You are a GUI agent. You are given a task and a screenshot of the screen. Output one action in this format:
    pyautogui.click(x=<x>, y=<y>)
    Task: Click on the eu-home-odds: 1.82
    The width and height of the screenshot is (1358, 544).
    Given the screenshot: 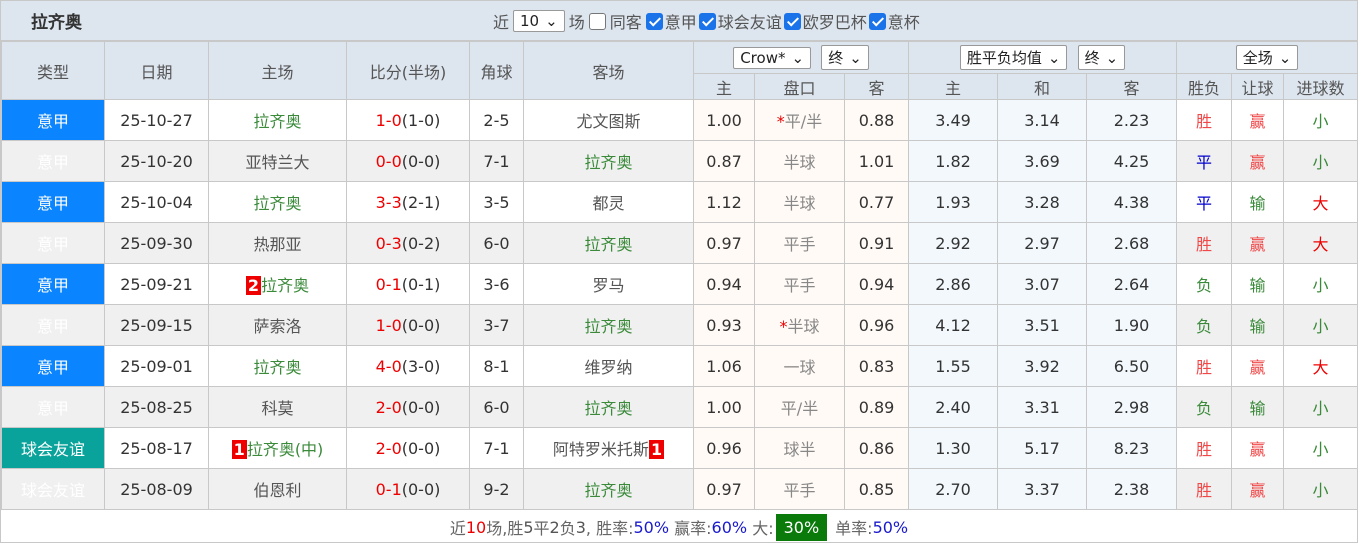 What is the action you would take?
    pyautogui.click(x=953, y=161)
    